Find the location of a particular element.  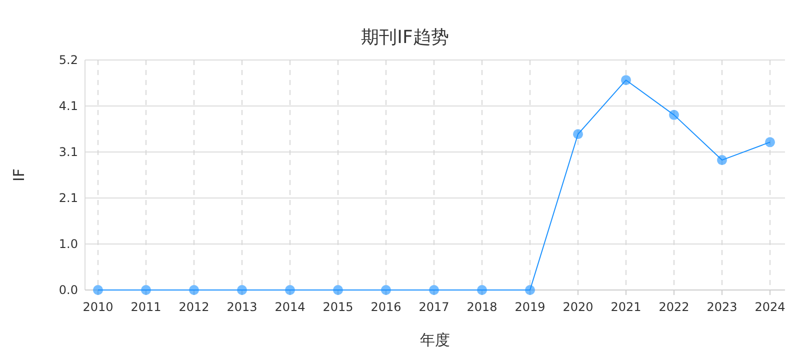

x-tick-label: 2011 is located at coordinates (146, 307).